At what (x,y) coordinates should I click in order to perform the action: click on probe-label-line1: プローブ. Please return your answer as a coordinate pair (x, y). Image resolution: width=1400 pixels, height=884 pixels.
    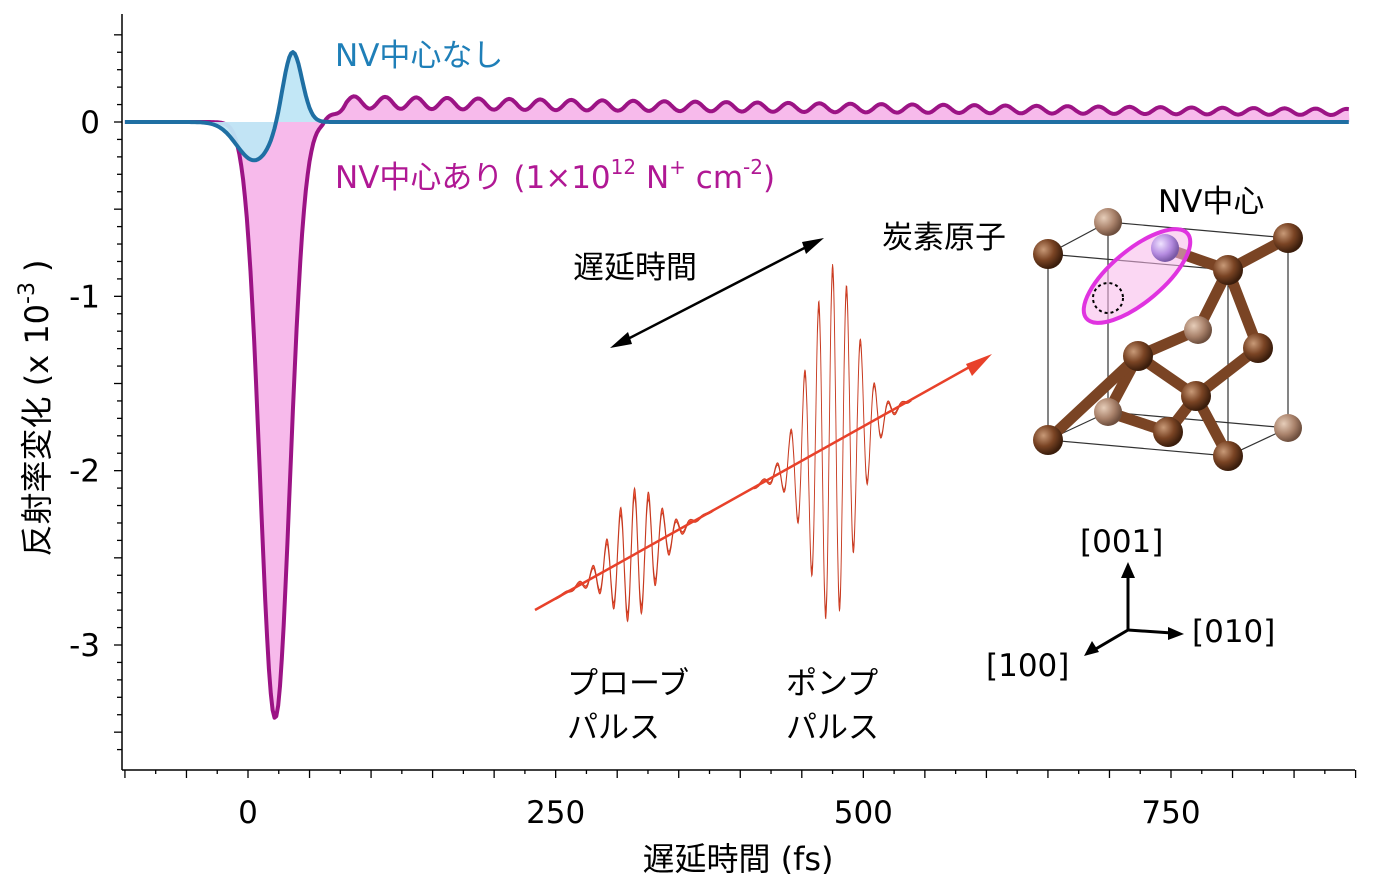
    Looking at the image, I should click on (628, 684).